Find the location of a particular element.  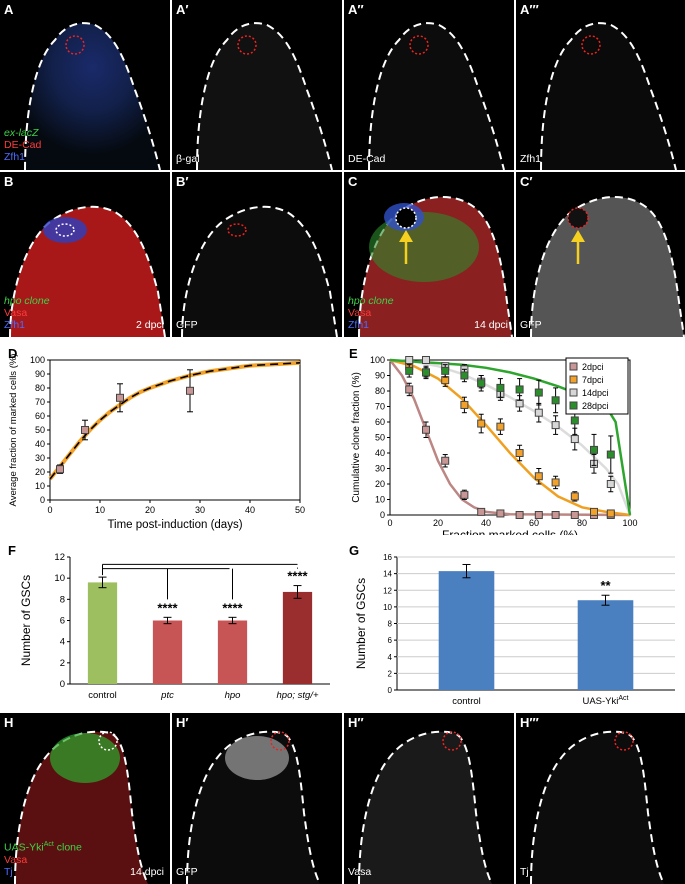

y-tick-label: 10 is located at coordinates (40, 486).